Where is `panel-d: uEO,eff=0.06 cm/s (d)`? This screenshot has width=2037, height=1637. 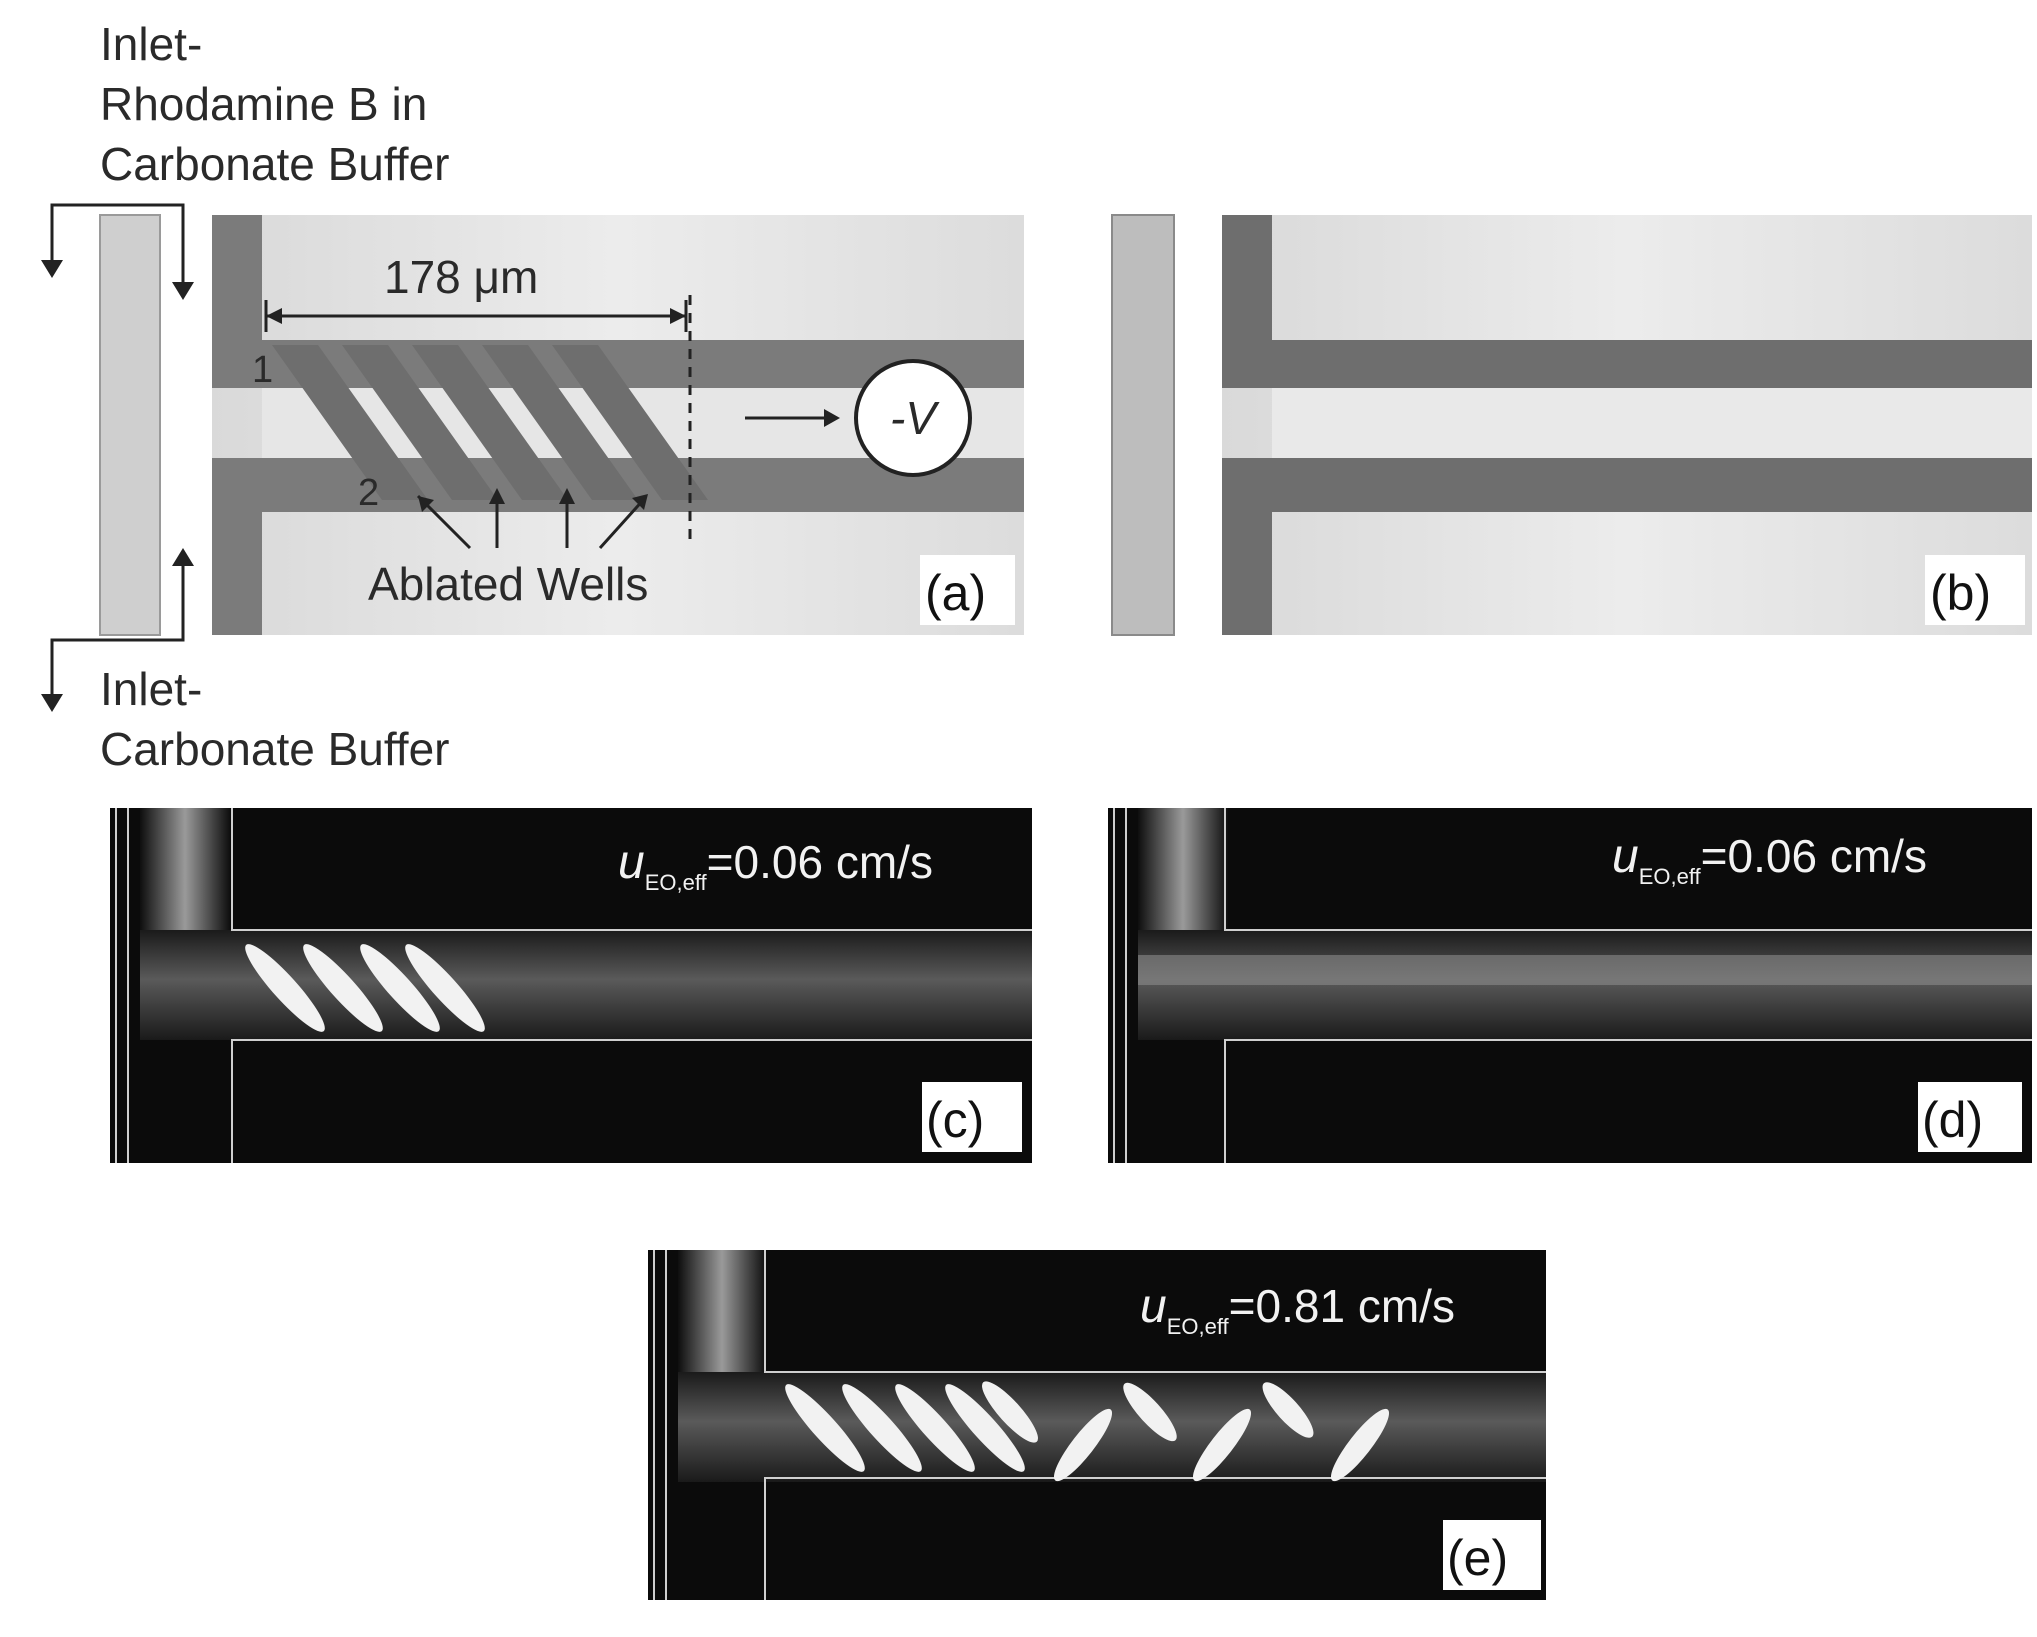
panel-d: uEO,eff=0.06 cm/s (d) is located at coordinates (1570, 985).